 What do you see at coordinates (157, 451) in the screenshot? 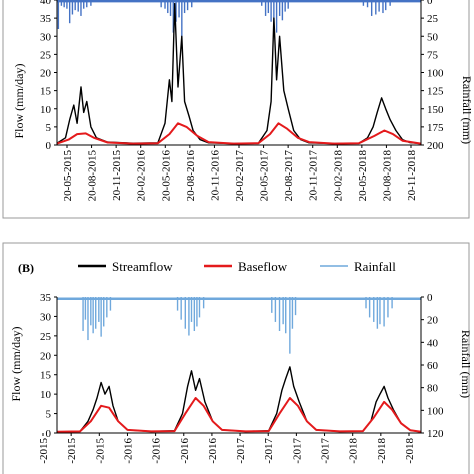
I see `panel-b-x-tick-label-4: -2016` at bounding box center [157, 451].